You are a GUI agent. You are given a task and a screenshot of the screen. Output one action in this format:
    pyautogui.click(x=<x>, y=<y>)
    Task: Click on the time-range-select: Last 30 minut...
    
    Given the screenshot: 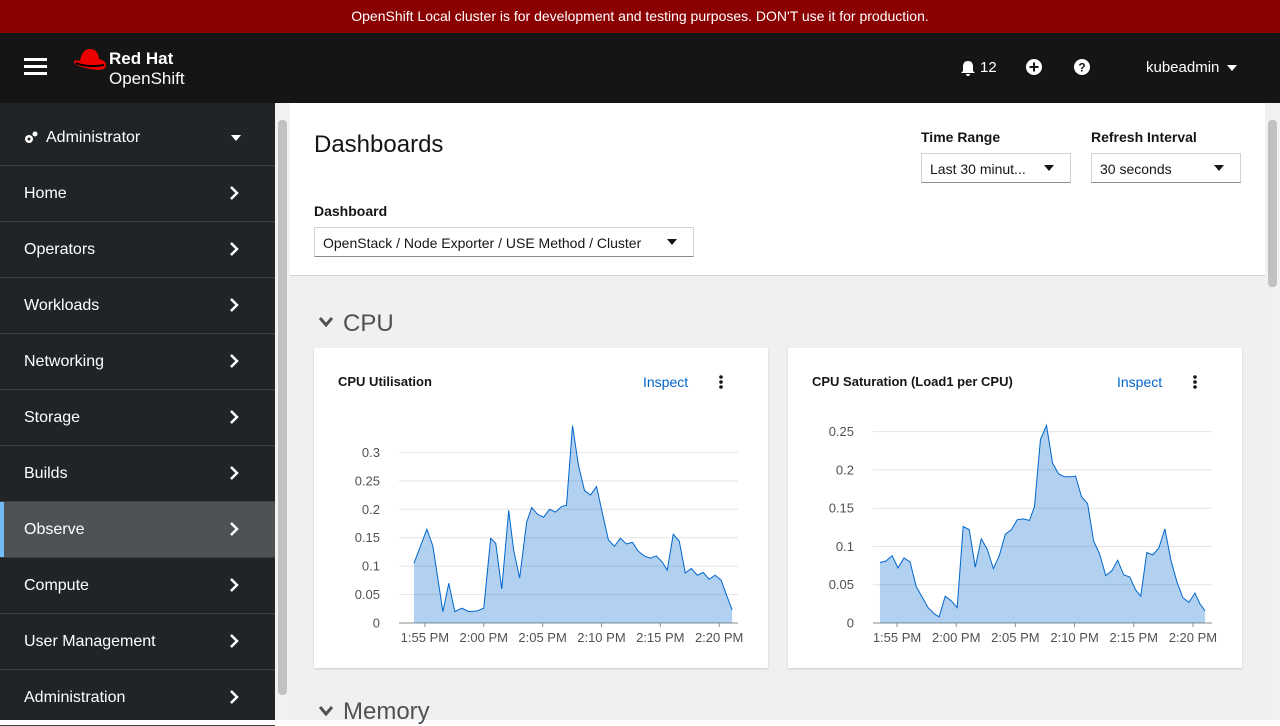 What is the action you would take?
    pyautogui.click(x=996, y=168)
    